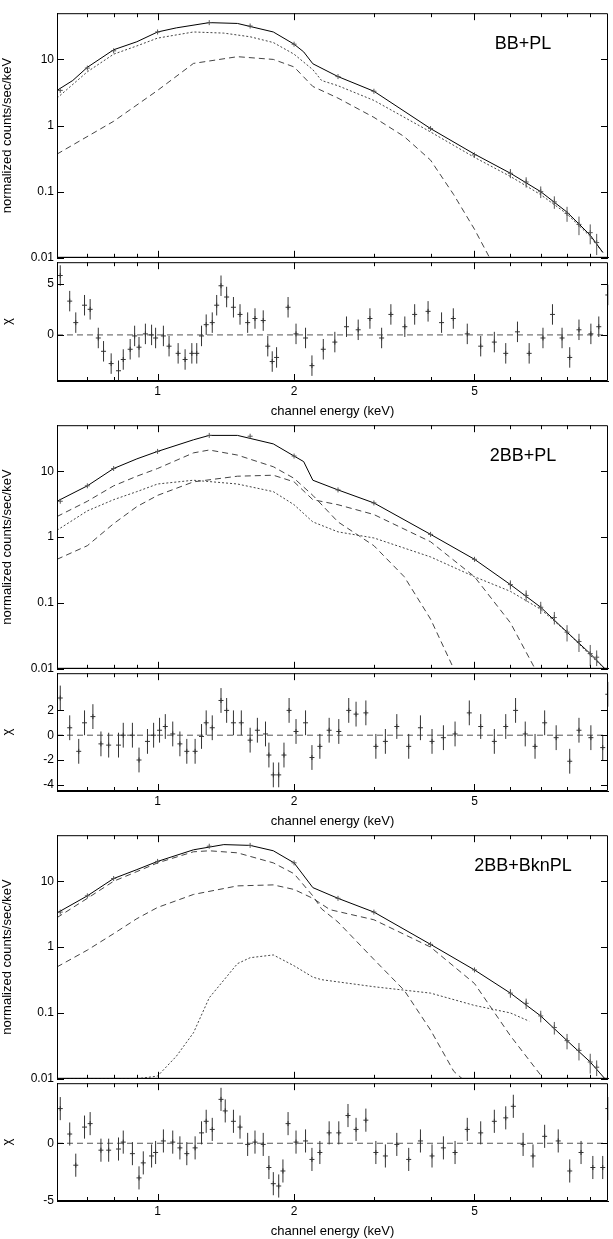  Describe the element at coordinates (51, 709) in the screenshot. I see `y-tick-label: 2` at that location.